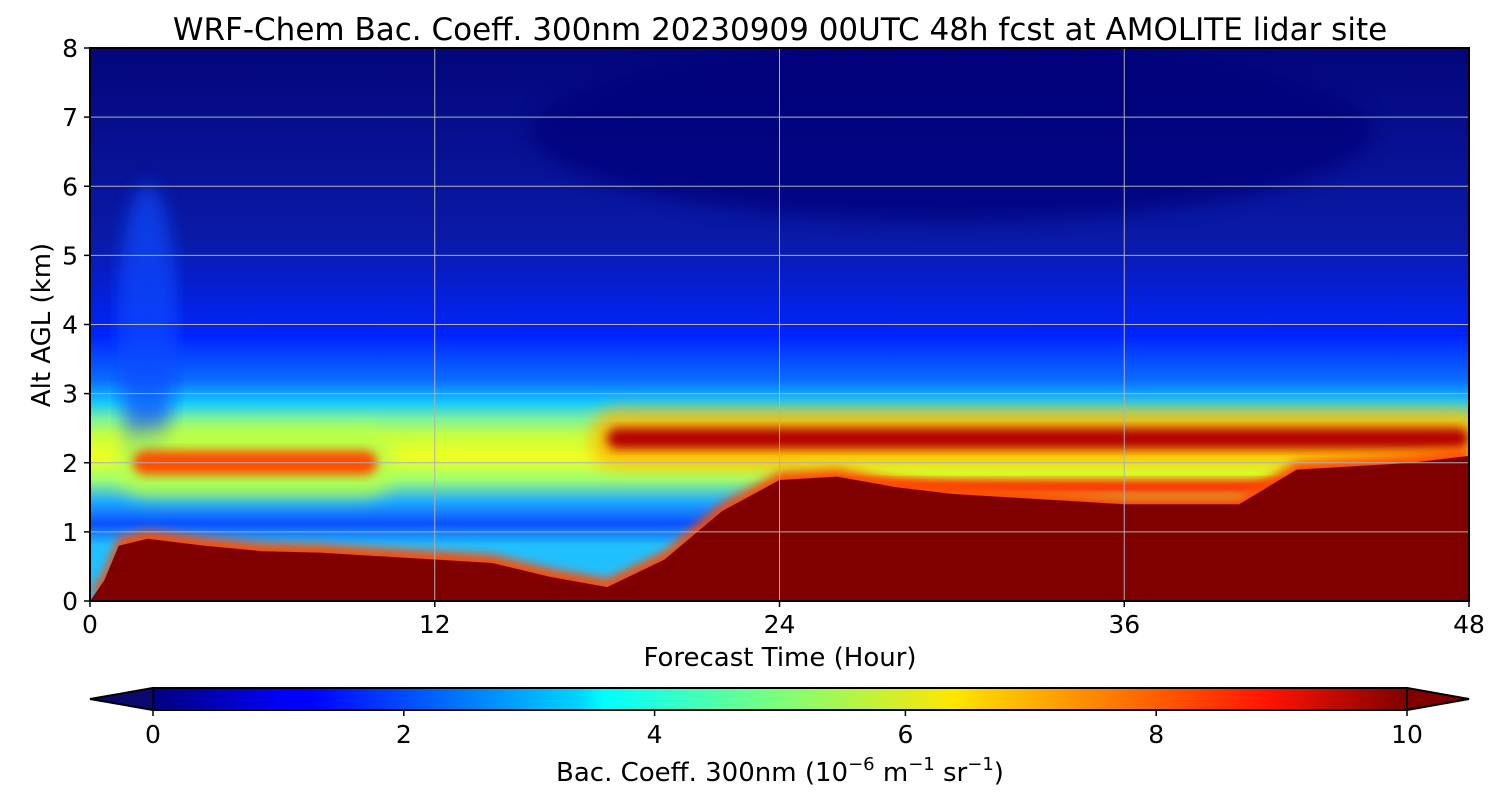  Describe the element at coordinates (780, 699) in the screenshot. I see `colorbar-gradient` at that location.